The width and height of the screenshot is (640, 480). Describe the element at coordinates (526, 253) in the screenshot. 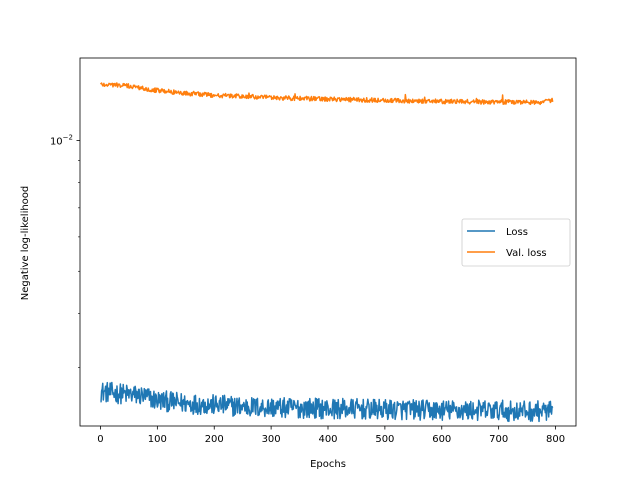

I see `legend-label: Val. loss` at that location.